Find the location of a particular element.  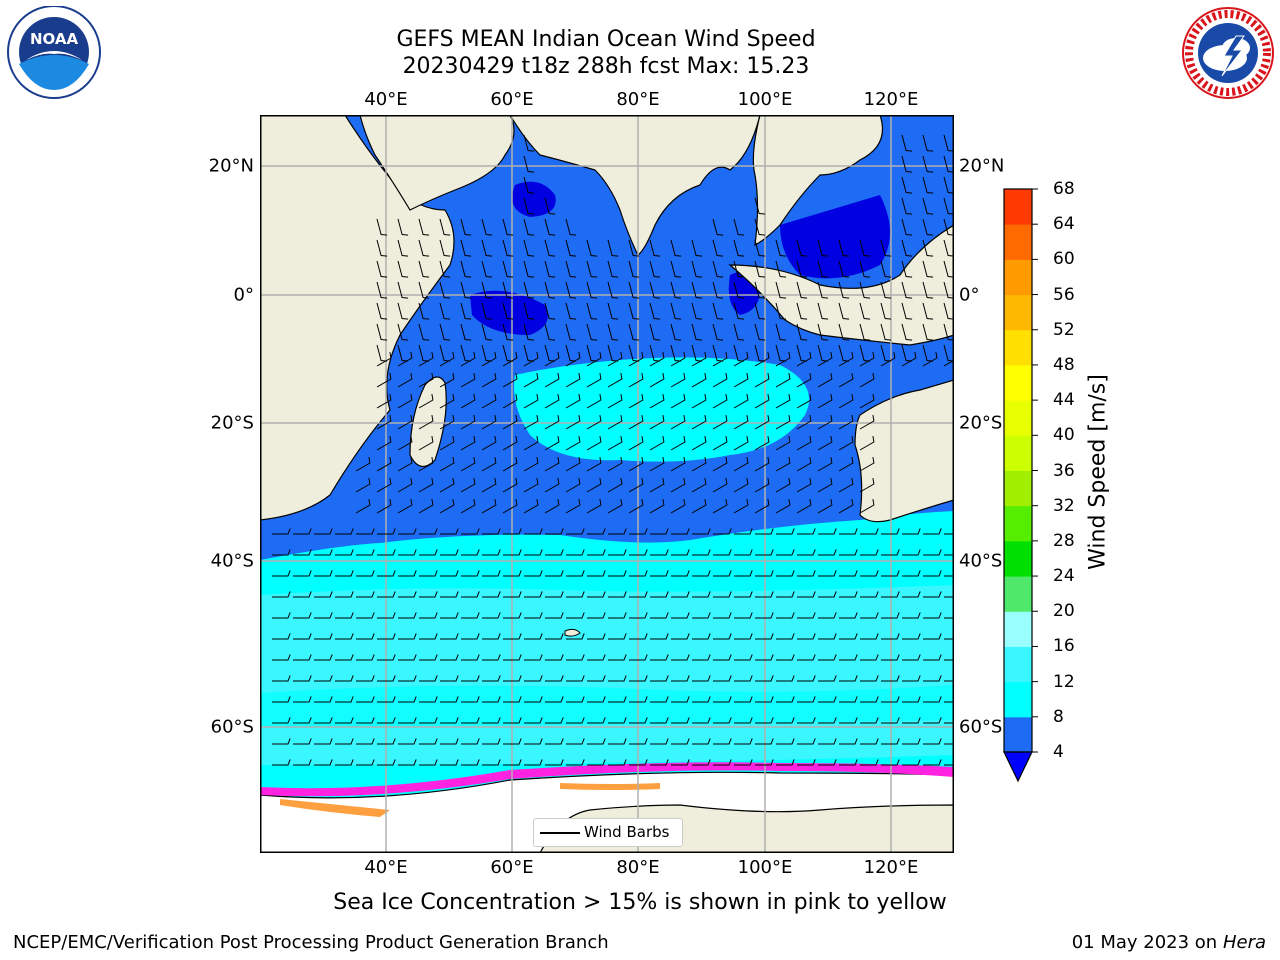

colorbar-tick-label: 52 is located at coordinates (1064, 329).